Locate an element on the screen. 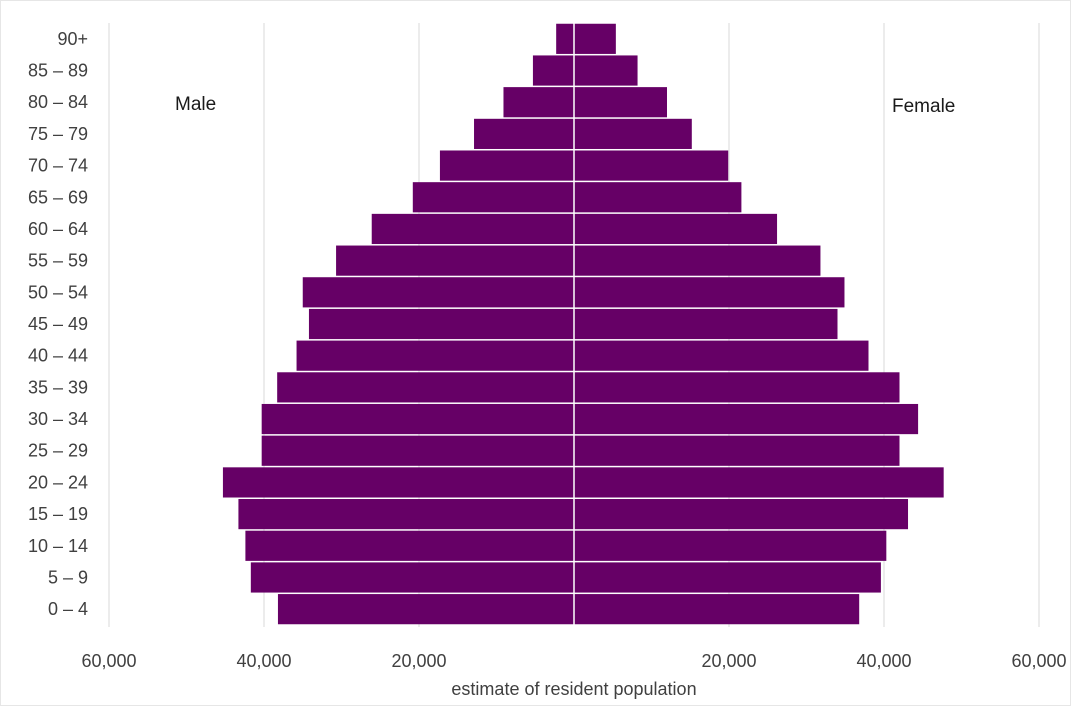 This screenshot has height=710, width=1071. x-tick-label-left: 40,000 is located at coordinates (263, 661).